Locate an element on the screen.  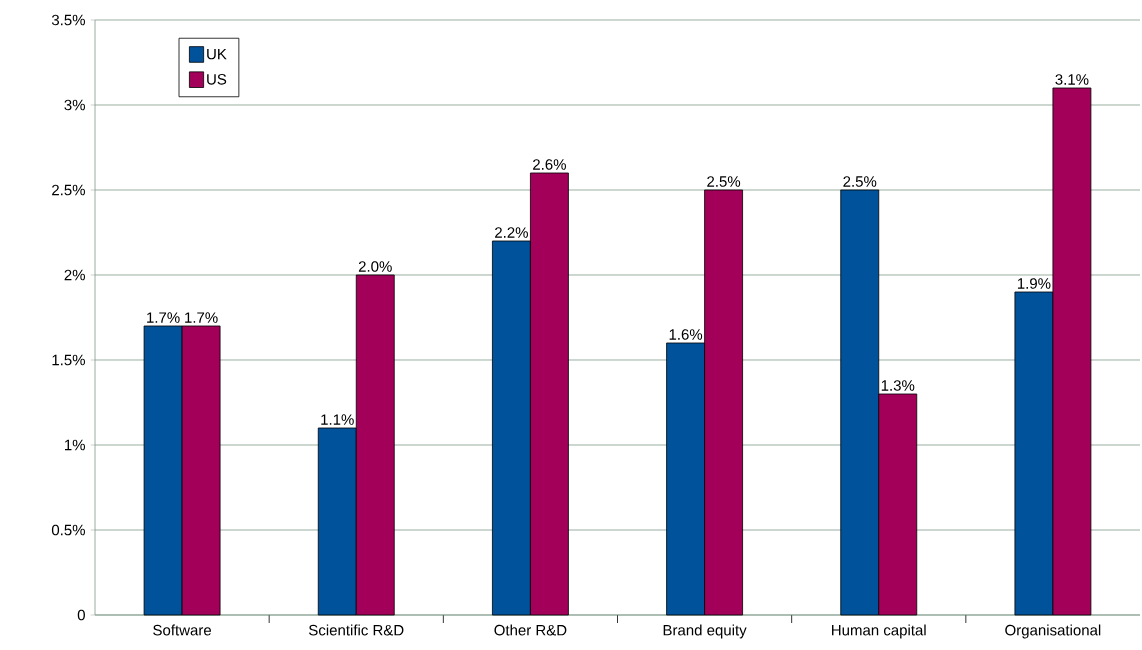
x-tick-label: Other R&D is located at coordinates (530, 630).